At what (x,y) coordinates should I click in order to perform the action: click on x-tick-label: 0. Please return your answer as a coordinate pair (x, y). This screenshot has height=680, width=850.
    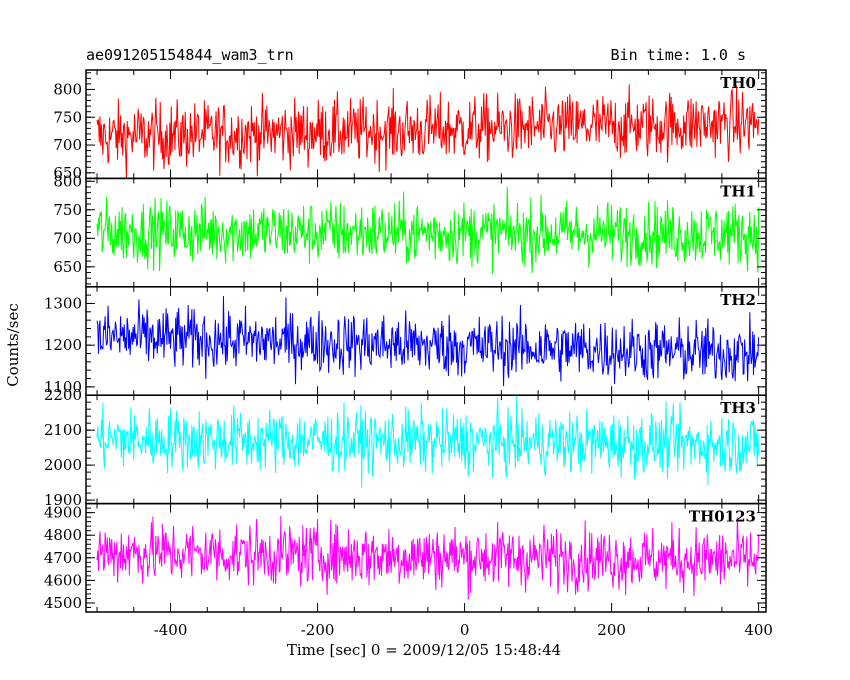
    Looking at the image, I should click on (465, 630).